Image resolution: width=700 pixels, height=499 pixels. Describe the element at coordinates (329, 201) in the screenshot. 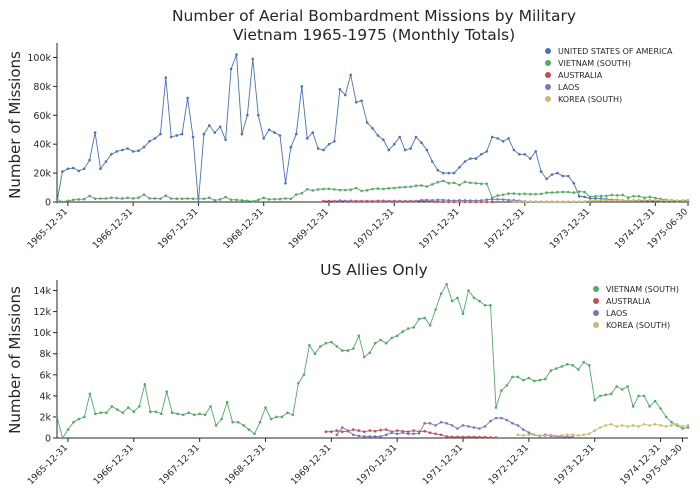

I see `chart1-point-australia` at that location.